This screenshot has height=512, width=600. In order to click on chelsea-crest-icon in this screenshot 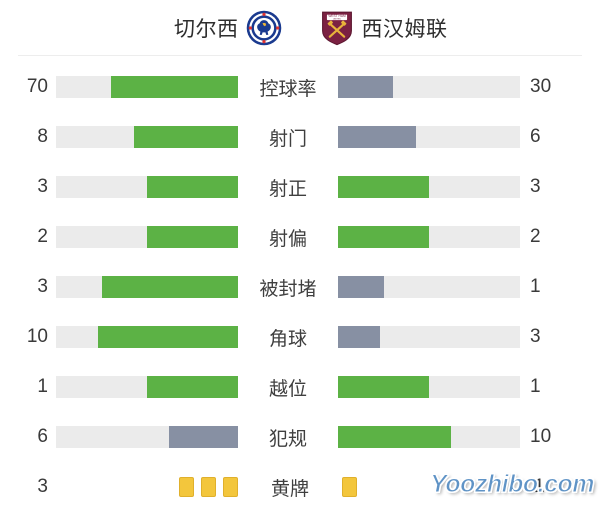, I will do `click(264, 28)`.